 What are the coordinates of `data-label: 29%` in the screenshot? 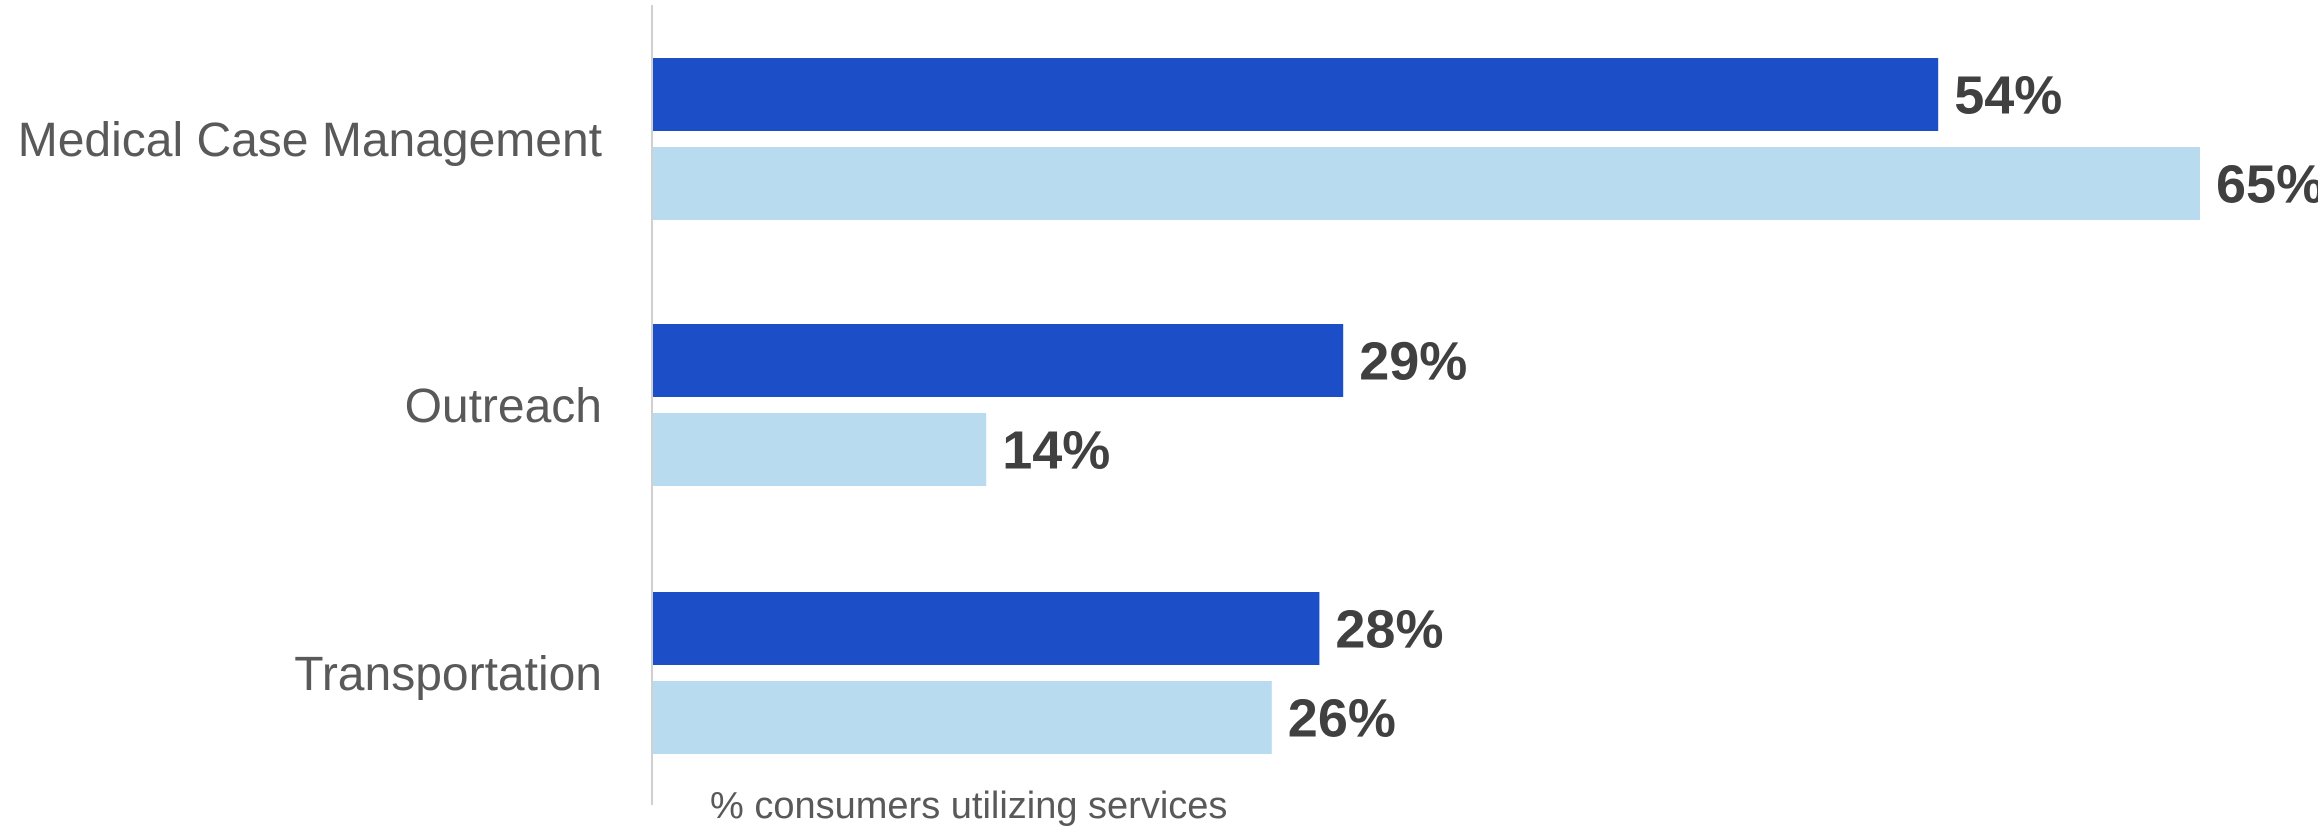 It's located at (1413, 362).